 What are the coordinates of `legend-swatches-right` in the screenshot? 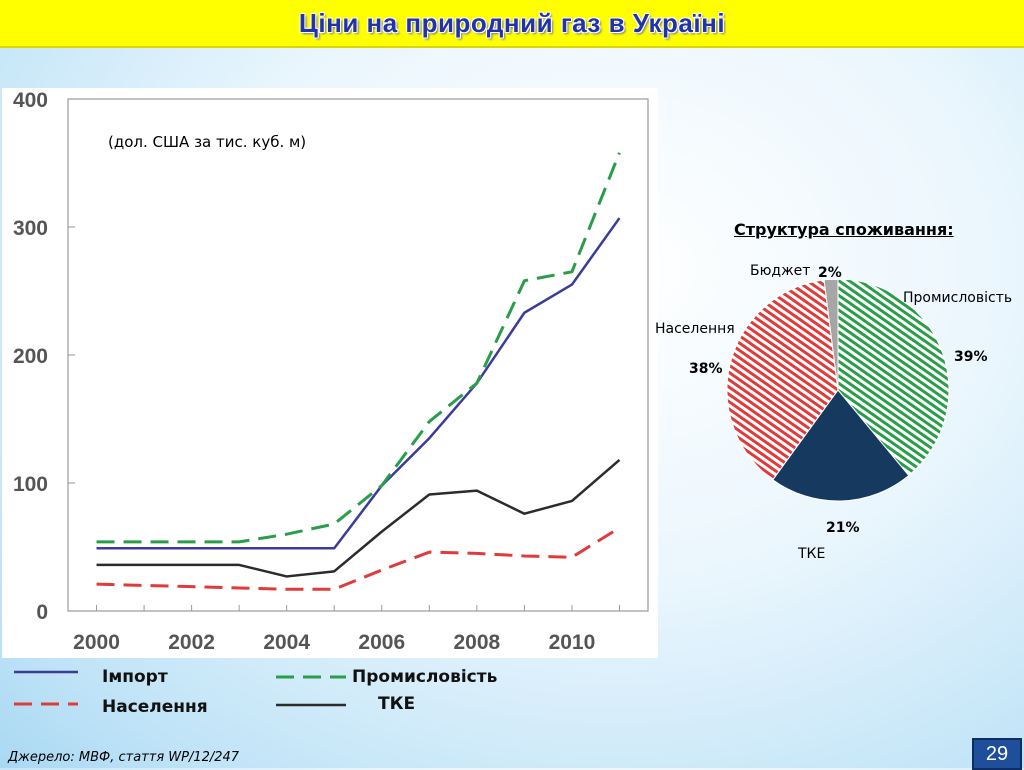 It's located at (311, 691).